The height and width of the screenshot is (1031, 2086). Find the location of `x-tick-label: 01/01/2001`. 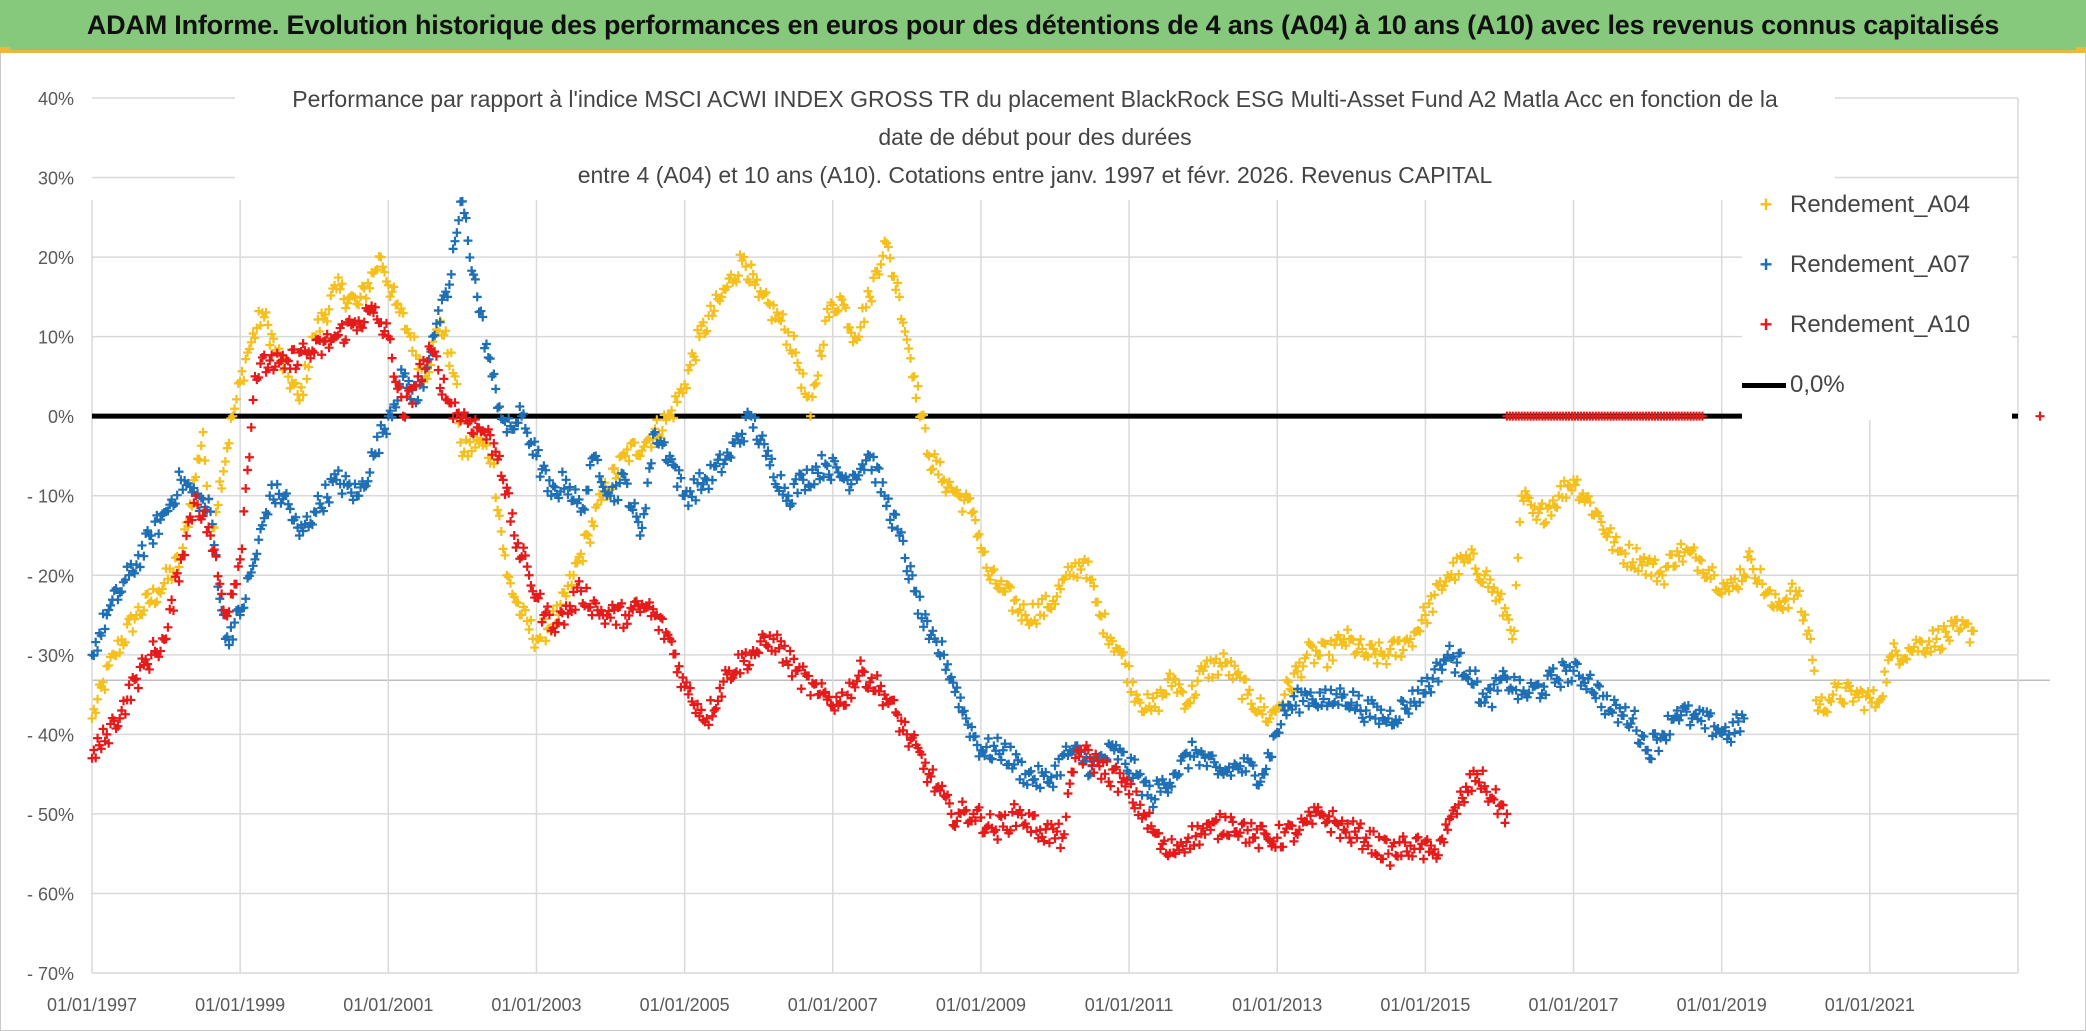

x-tick-label: 01/01/2001 is located at coordinates (388, 1005).